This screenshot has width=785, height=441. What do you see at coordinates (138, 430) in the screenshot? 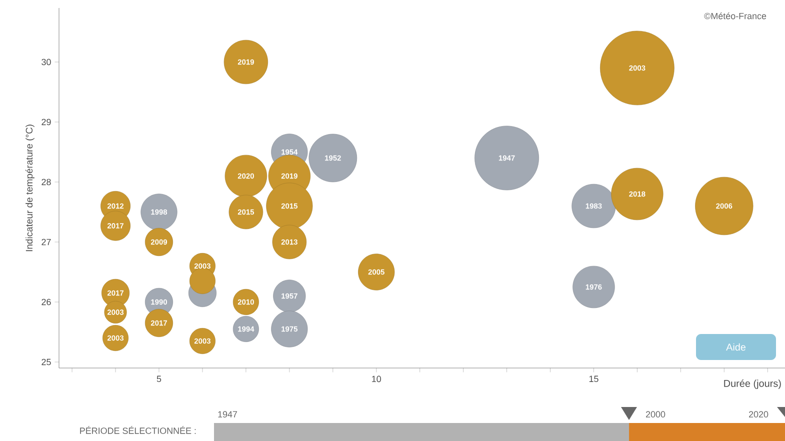
I see `text: PÉRIODE SÉLECTIONNÉE :` at bounding box center [138, 430].